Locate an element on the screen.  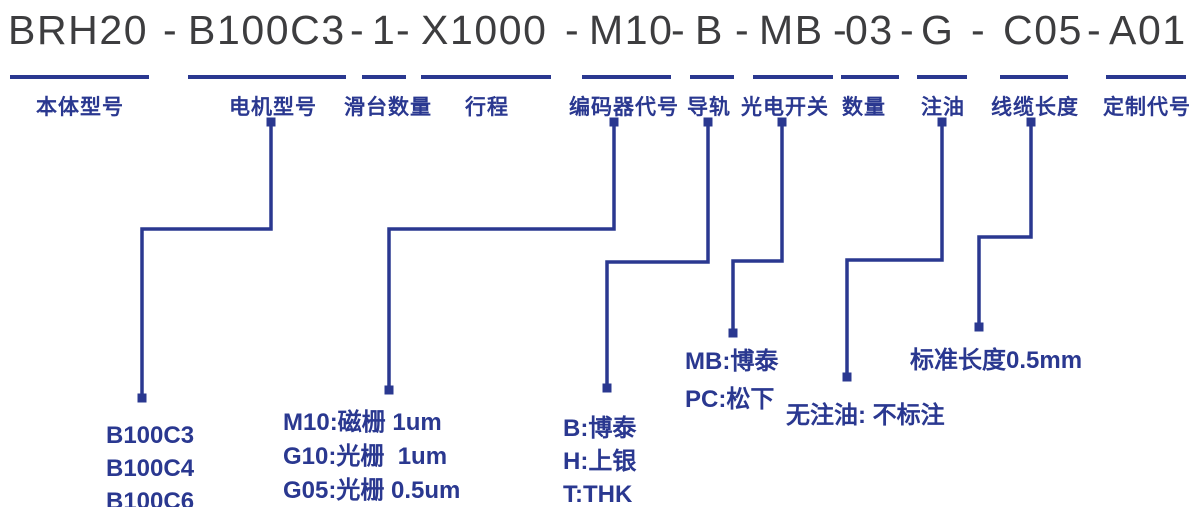
field-underline-slider-count is located at coordinates (384, 77).